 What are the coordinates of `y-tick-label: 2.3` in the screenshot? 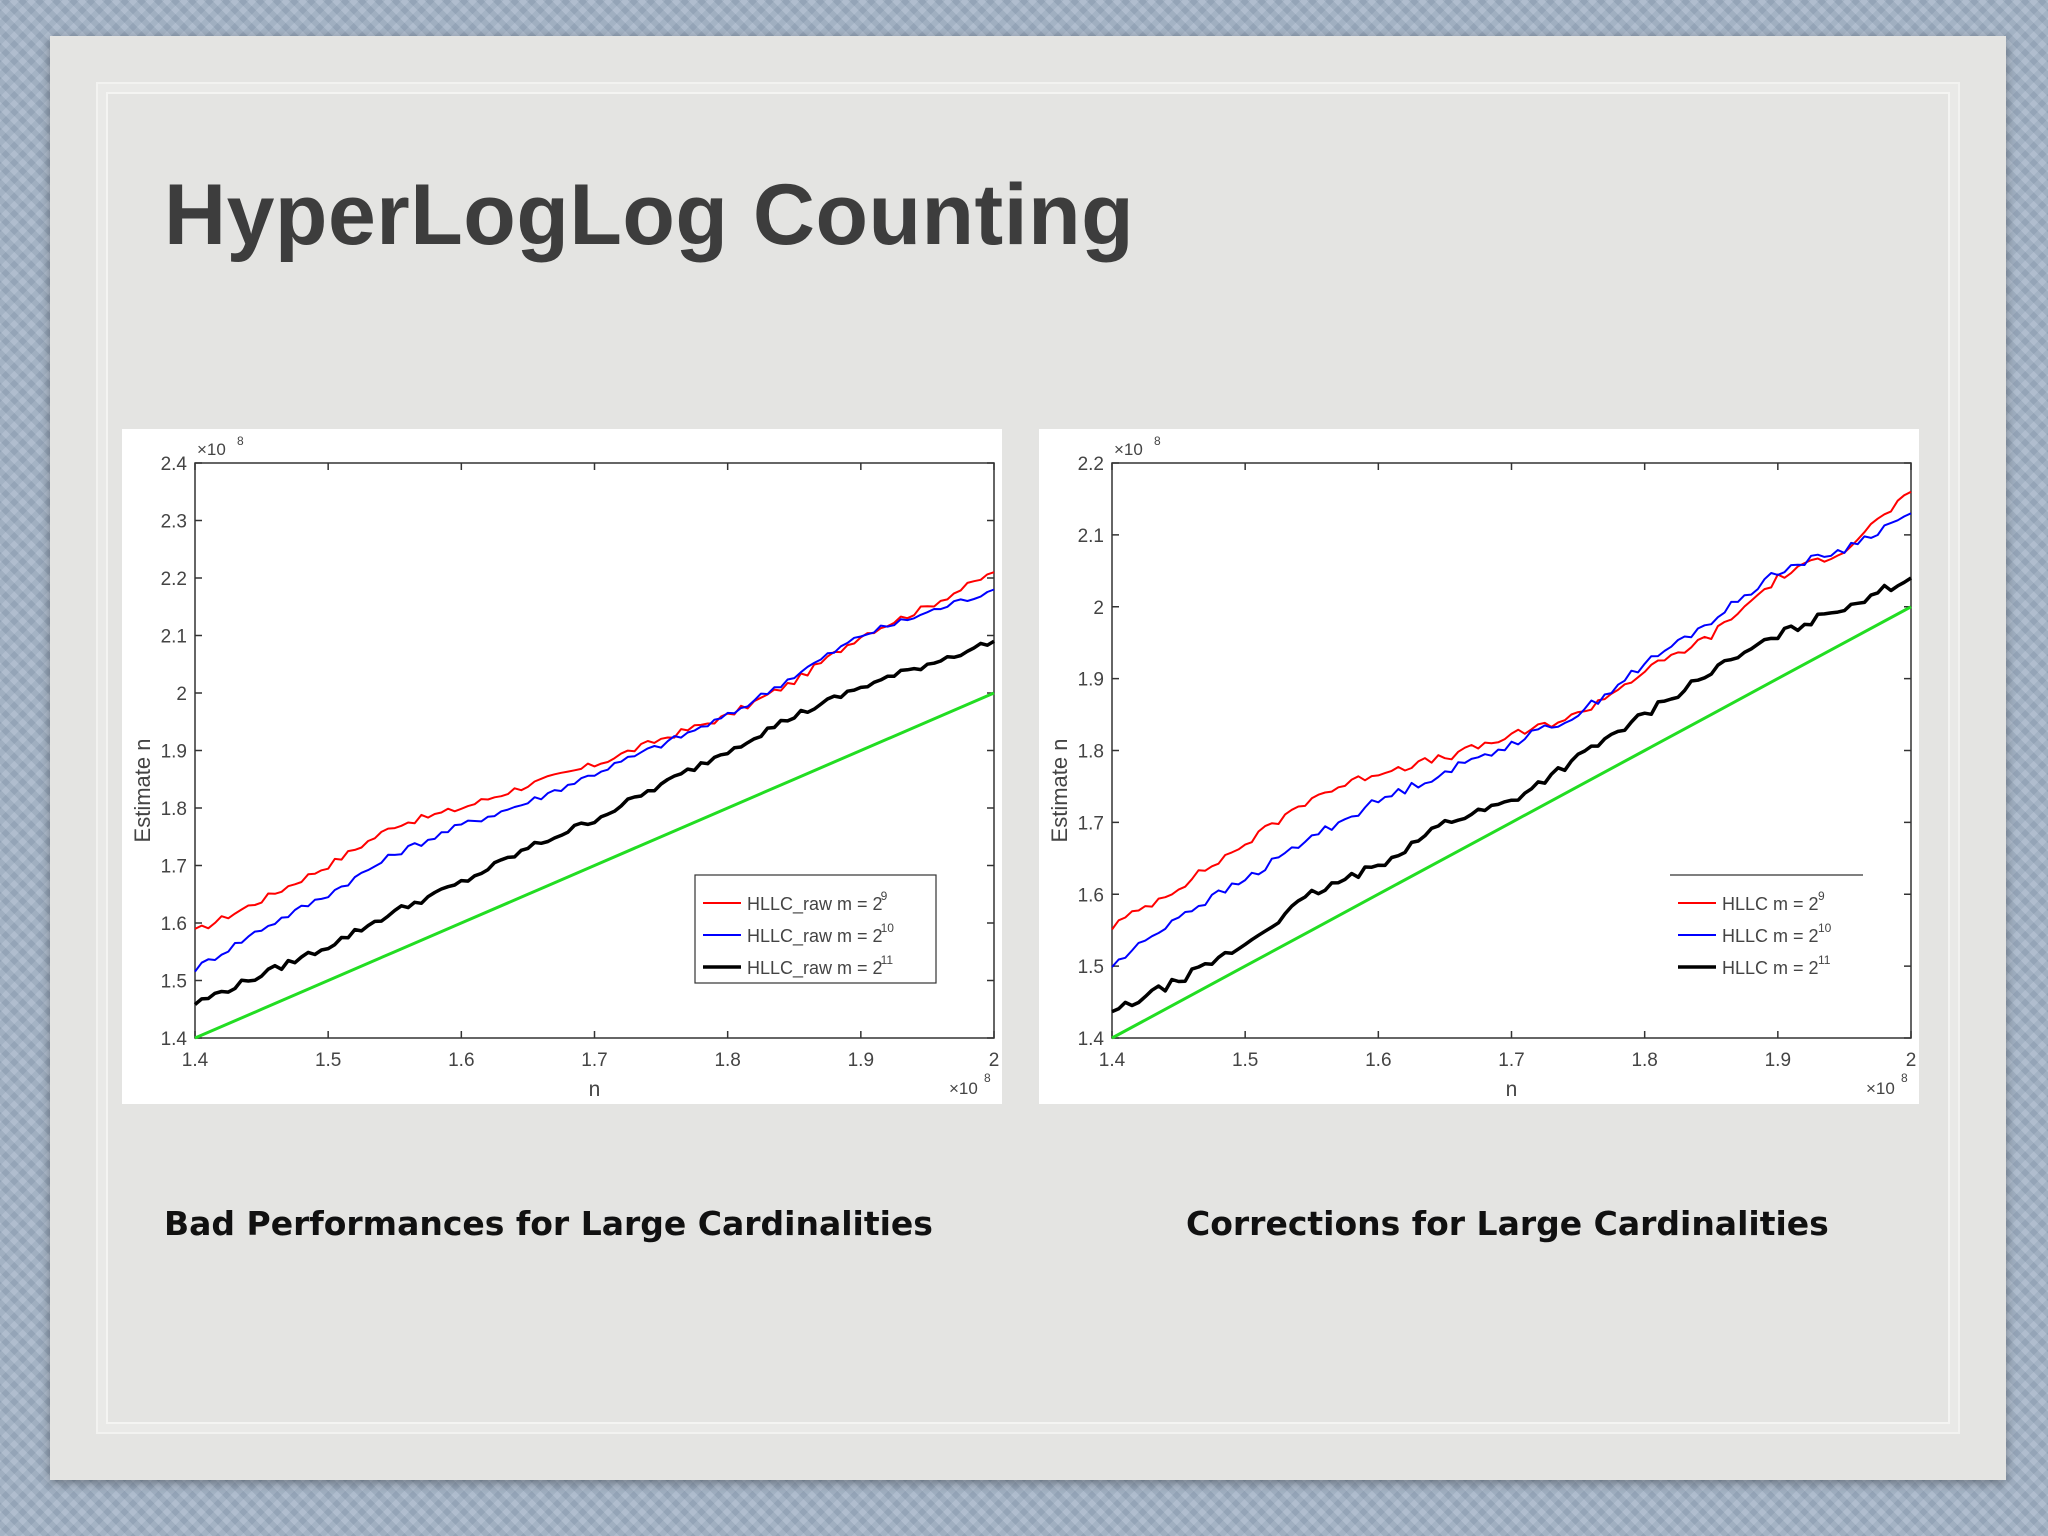 It's located at (174, 522).